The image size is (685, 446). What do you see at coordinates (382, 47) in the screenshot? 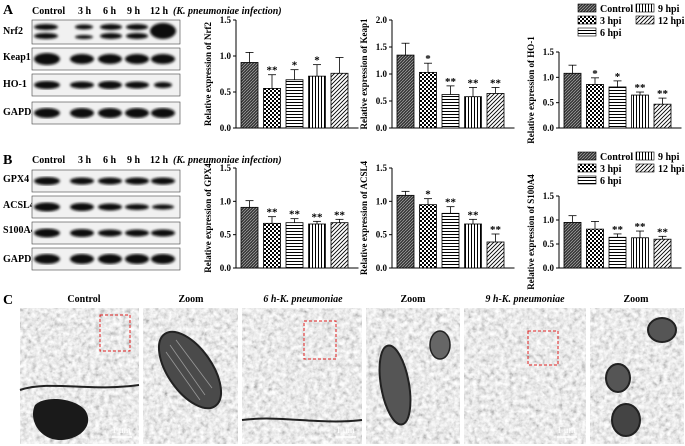
I see `y-tick-label-keap1: 1.5` at bounding box center [382, 47].